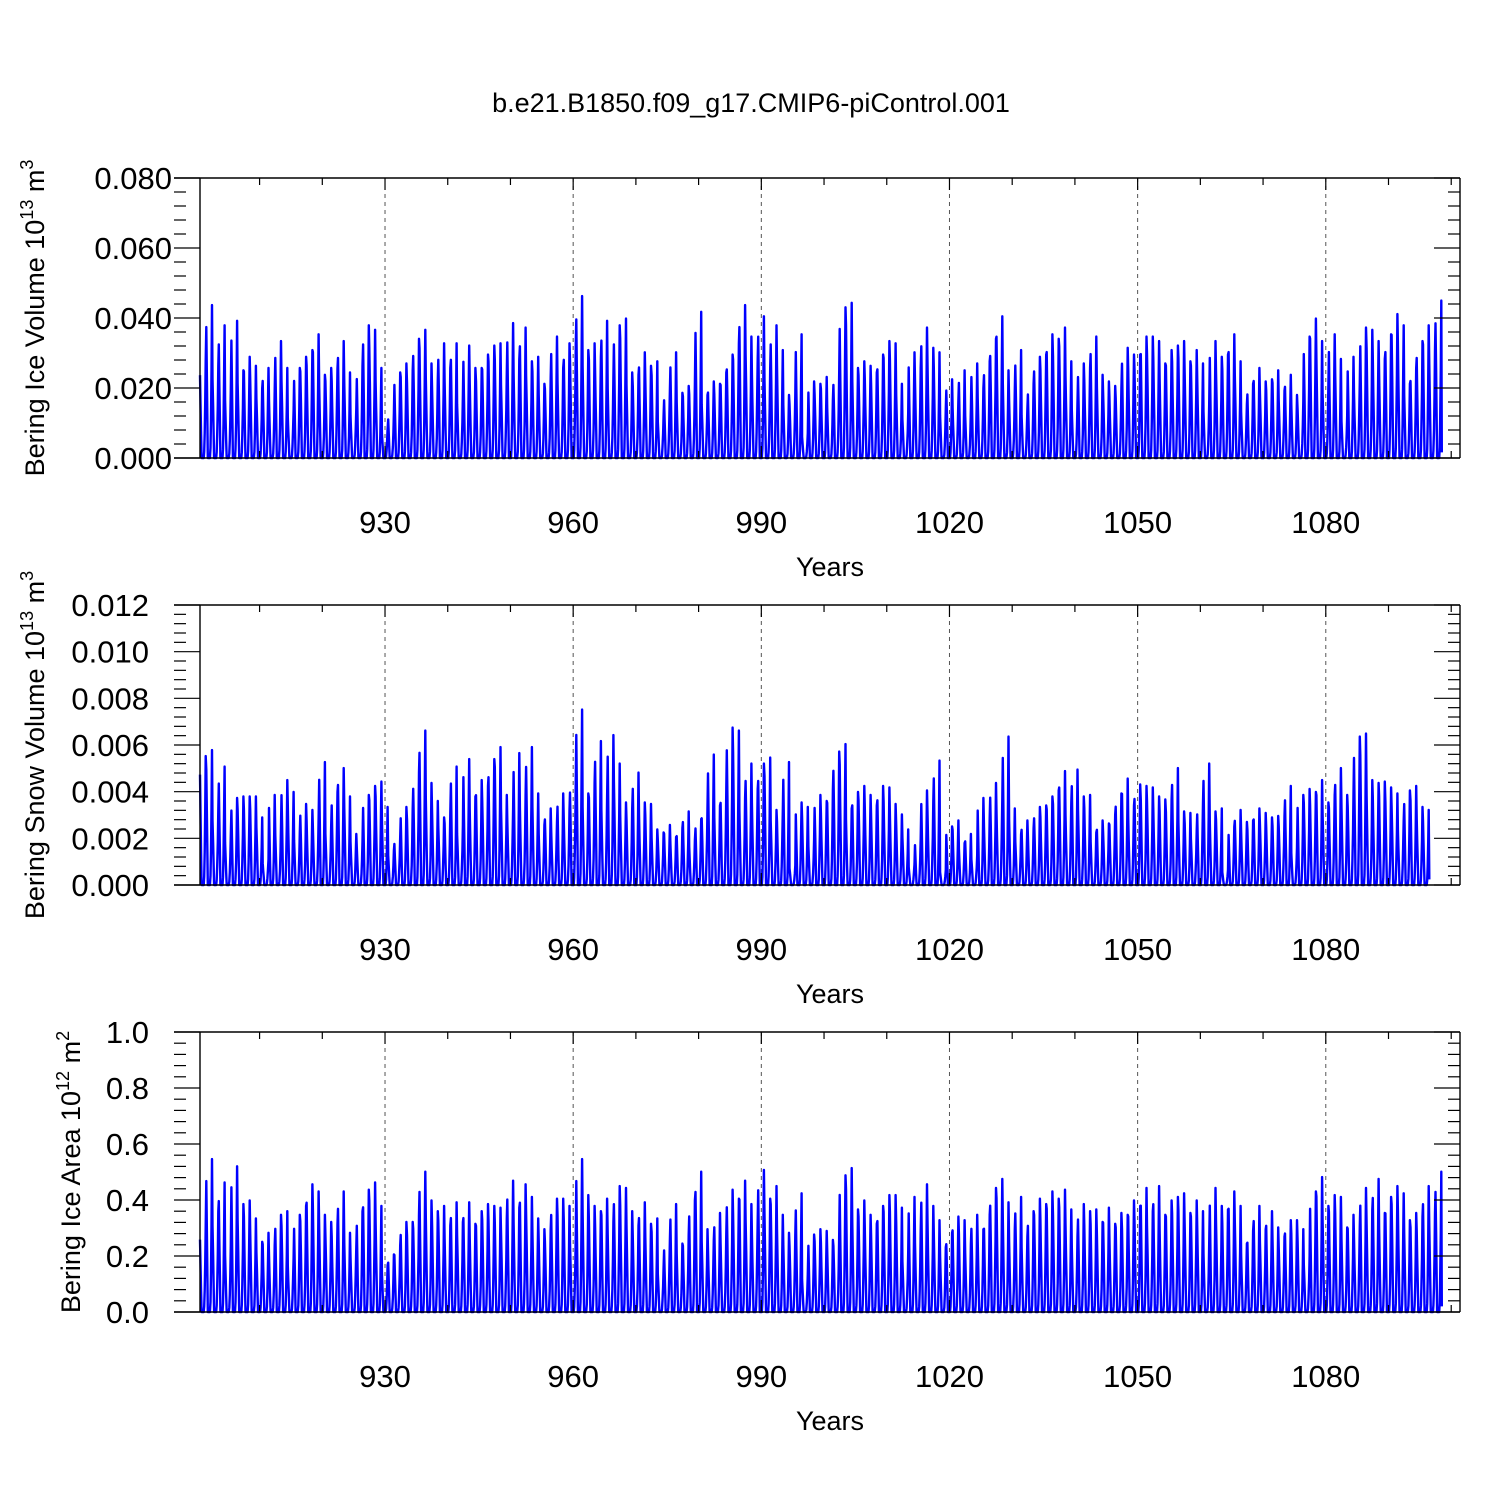 The width and height of the screenshot is (1500, 1505). What do you see at coordinates (133, 248) in the screenshot?
I see `y-tick-label: 0.060` at bounding box center [133, 248].